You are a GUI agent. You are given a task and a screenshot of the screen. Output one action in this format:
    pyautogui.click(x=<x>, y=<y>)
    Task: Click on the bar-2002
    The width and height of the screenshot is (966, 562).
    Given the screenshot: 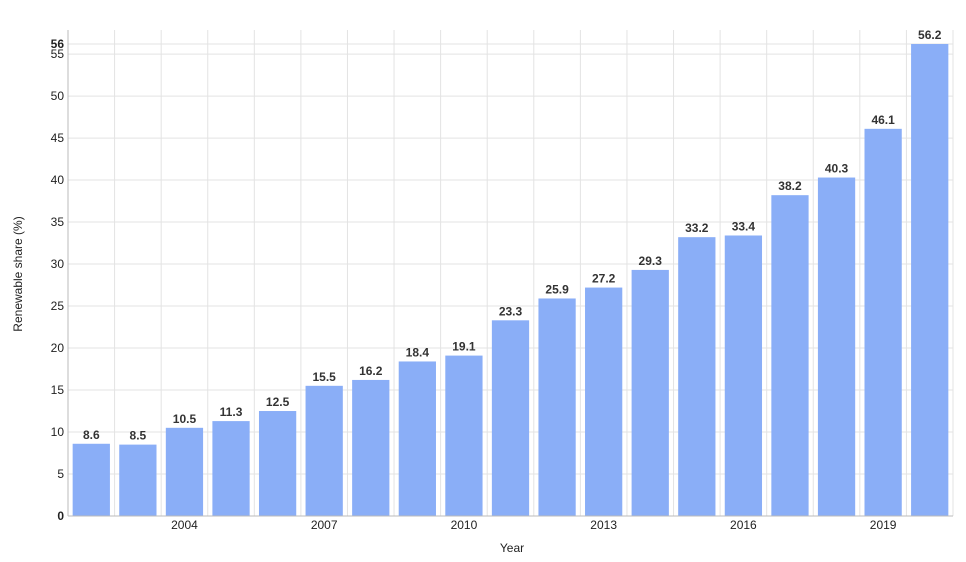 What is the action you would take?
    pyautogui.click(x=91, y=479)
    